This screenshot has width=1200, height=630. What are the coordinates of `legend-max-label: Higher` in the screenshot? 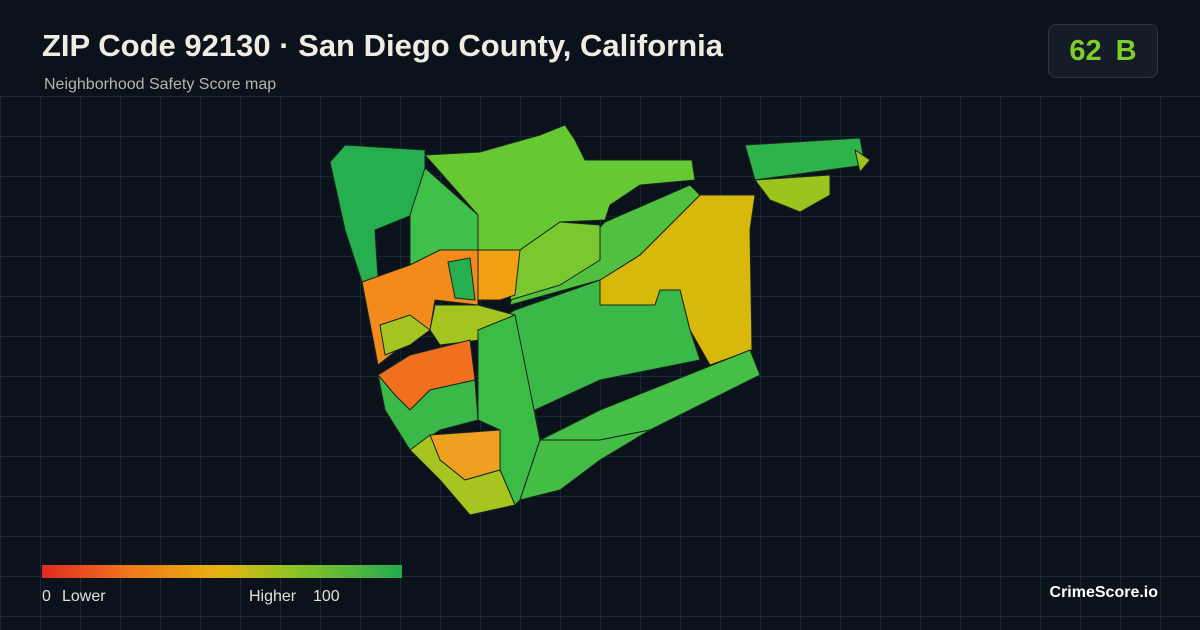 It's located at (273, 596).